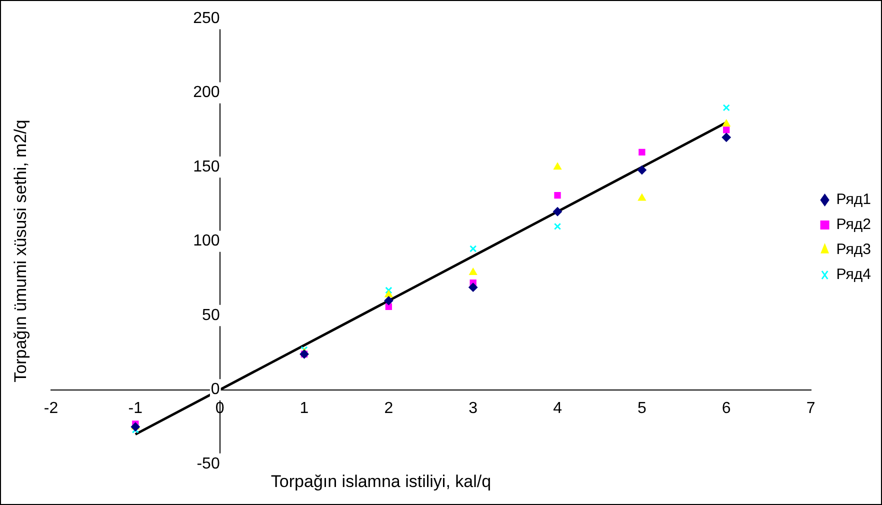 Image resolution: width=882 pixels, height=505 pixels. I want to click on y-axis-title: Torpağın ümumi xüsusi sethi, m2/q, so click(21, 251).